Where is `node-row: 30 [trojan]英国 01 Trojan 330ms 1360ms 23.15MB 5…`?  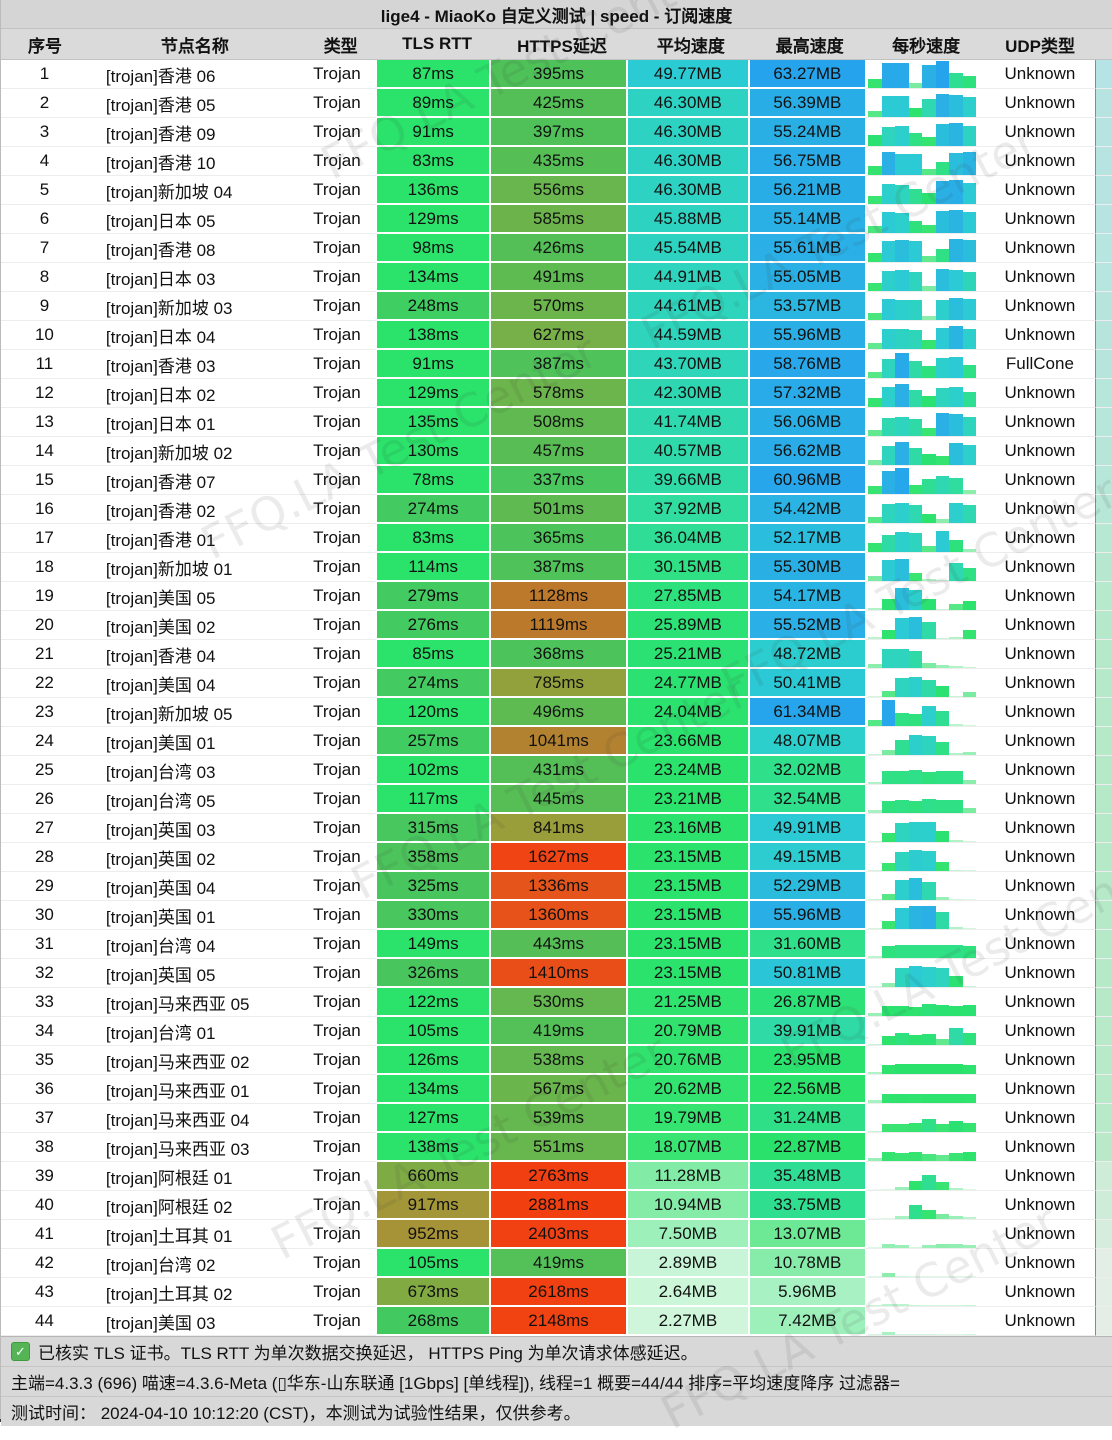
node-row: 30 [trojan]英国 01 Trojan 330ms 1360ms 23.15MB 5… is located at coordinates (556, 915).